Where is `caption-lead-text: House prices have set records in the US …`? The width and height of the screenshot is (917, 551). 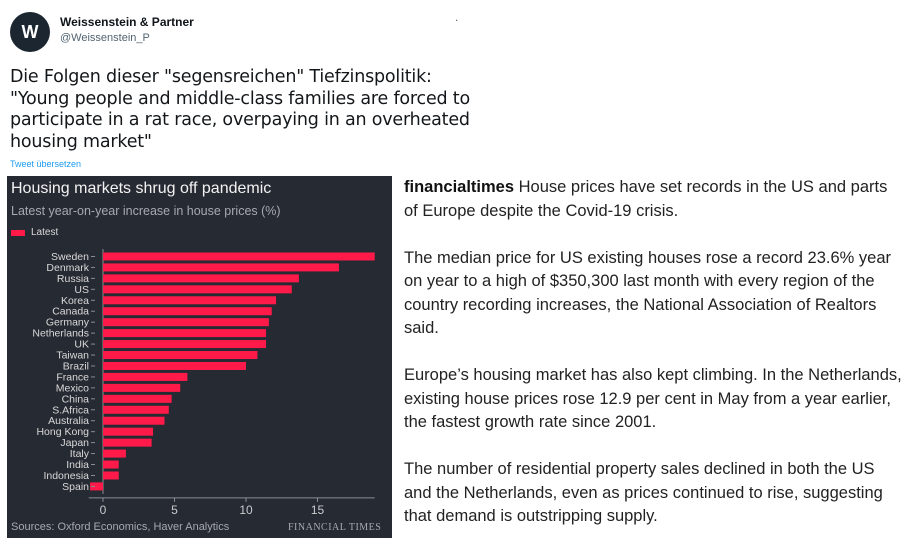 caption-lead-text: House prices have set records in the US … is located at coordinates (646, 199).